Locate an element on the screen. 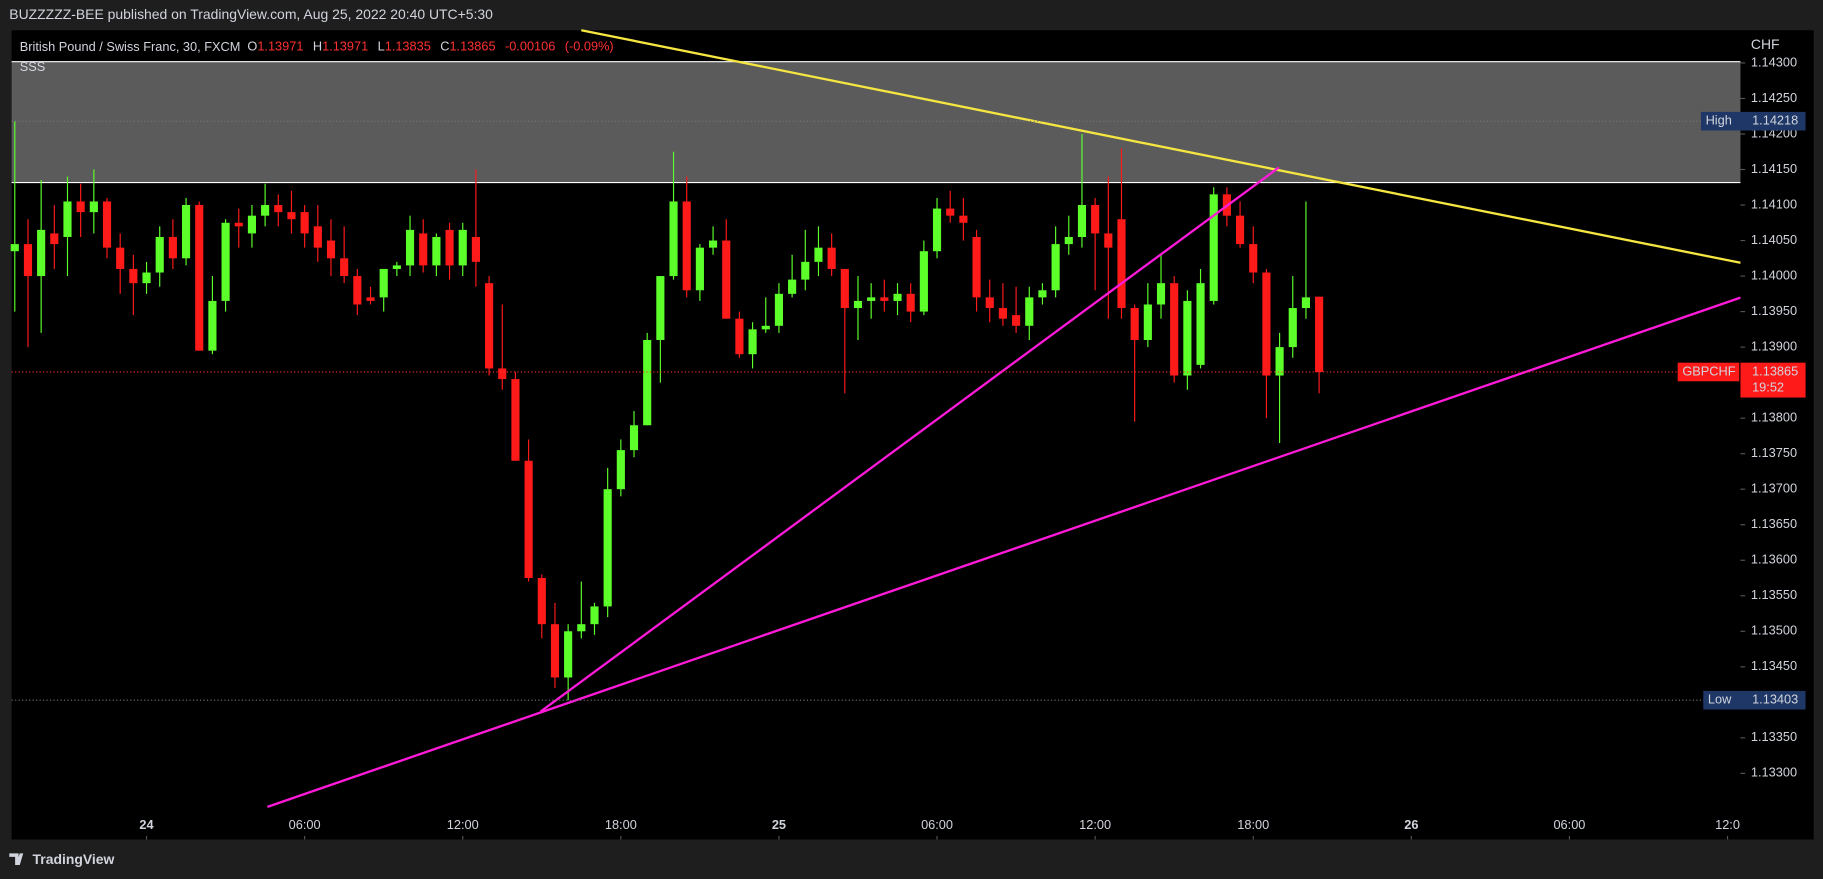  last-value: 1.13865 is located at coordinates (1775, 370).